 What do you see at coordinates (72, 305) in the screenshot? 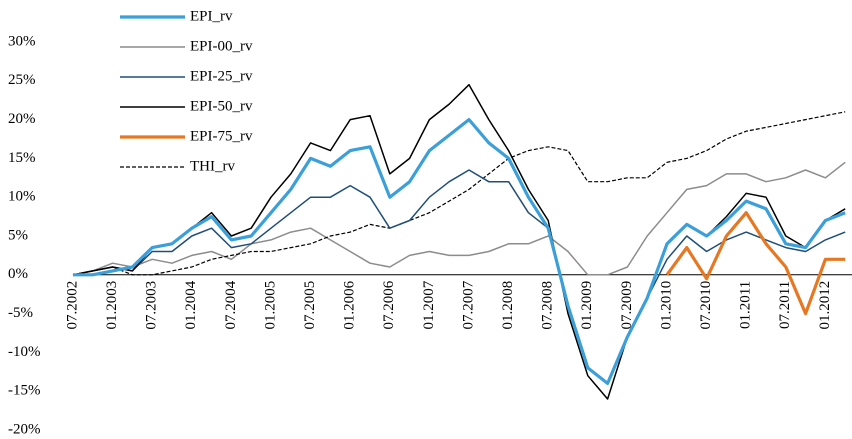
I see `x-tick-label: 07.2002` at bounding box center [72, 305].